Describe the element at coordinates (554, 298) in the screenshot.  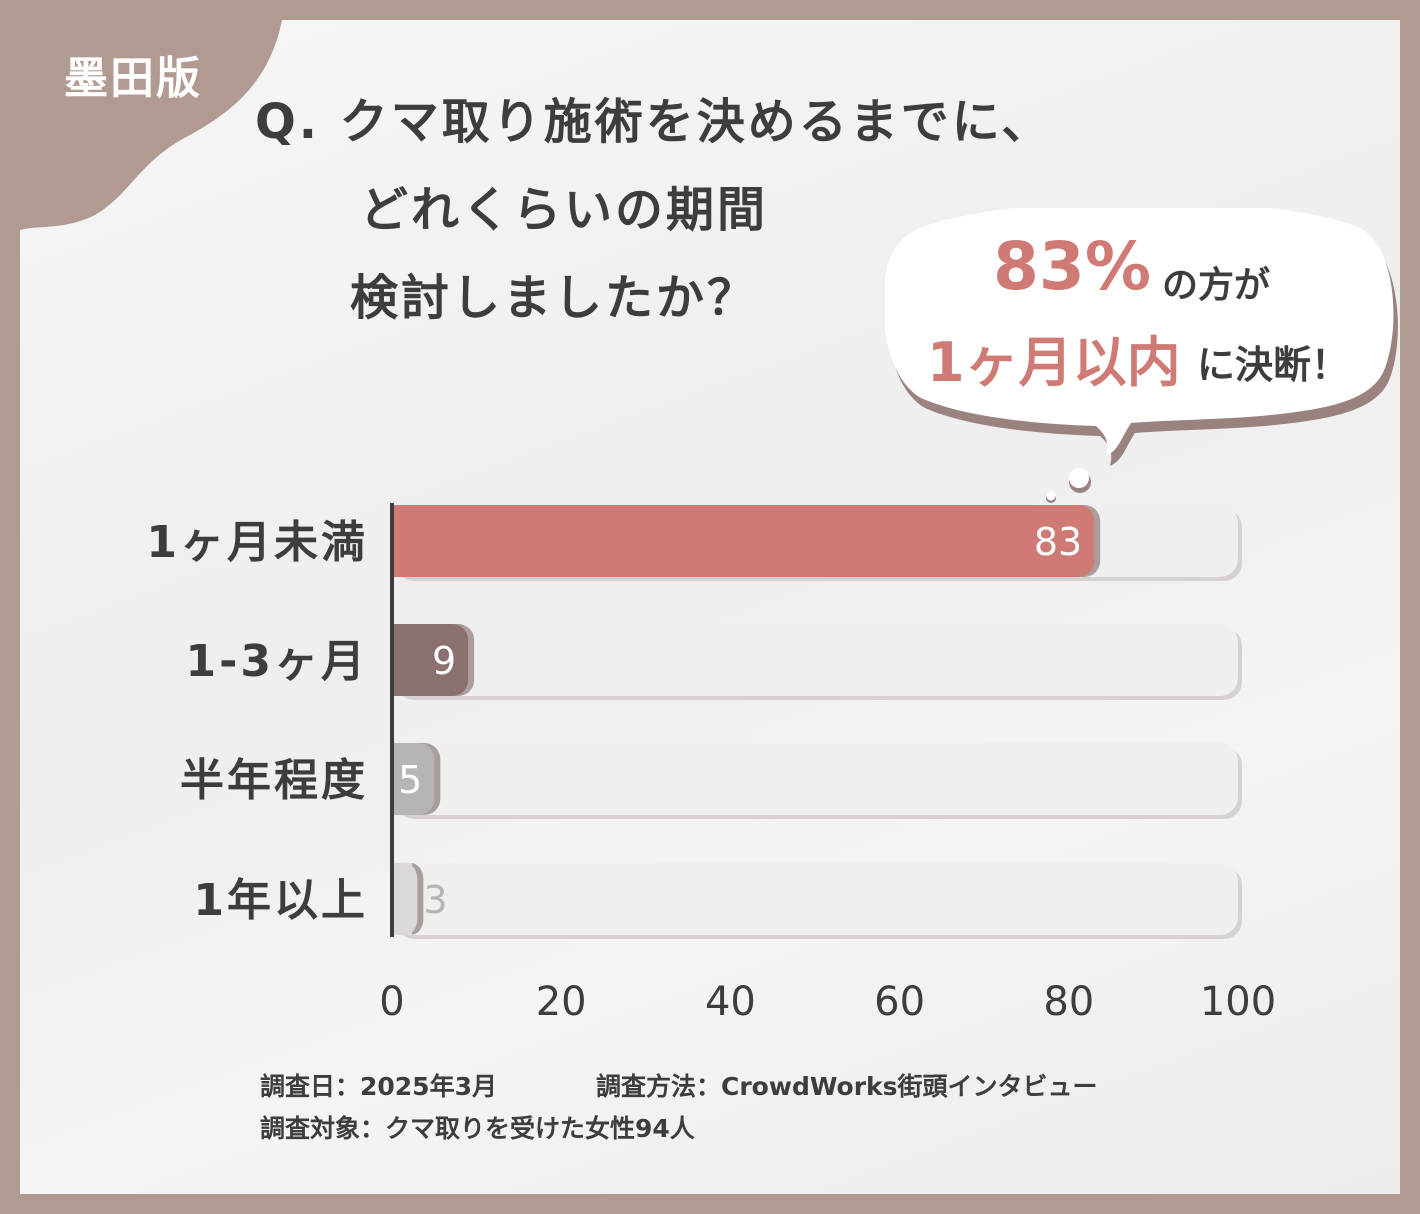
I see `title-line-3: 検討しましたか？` at that location.